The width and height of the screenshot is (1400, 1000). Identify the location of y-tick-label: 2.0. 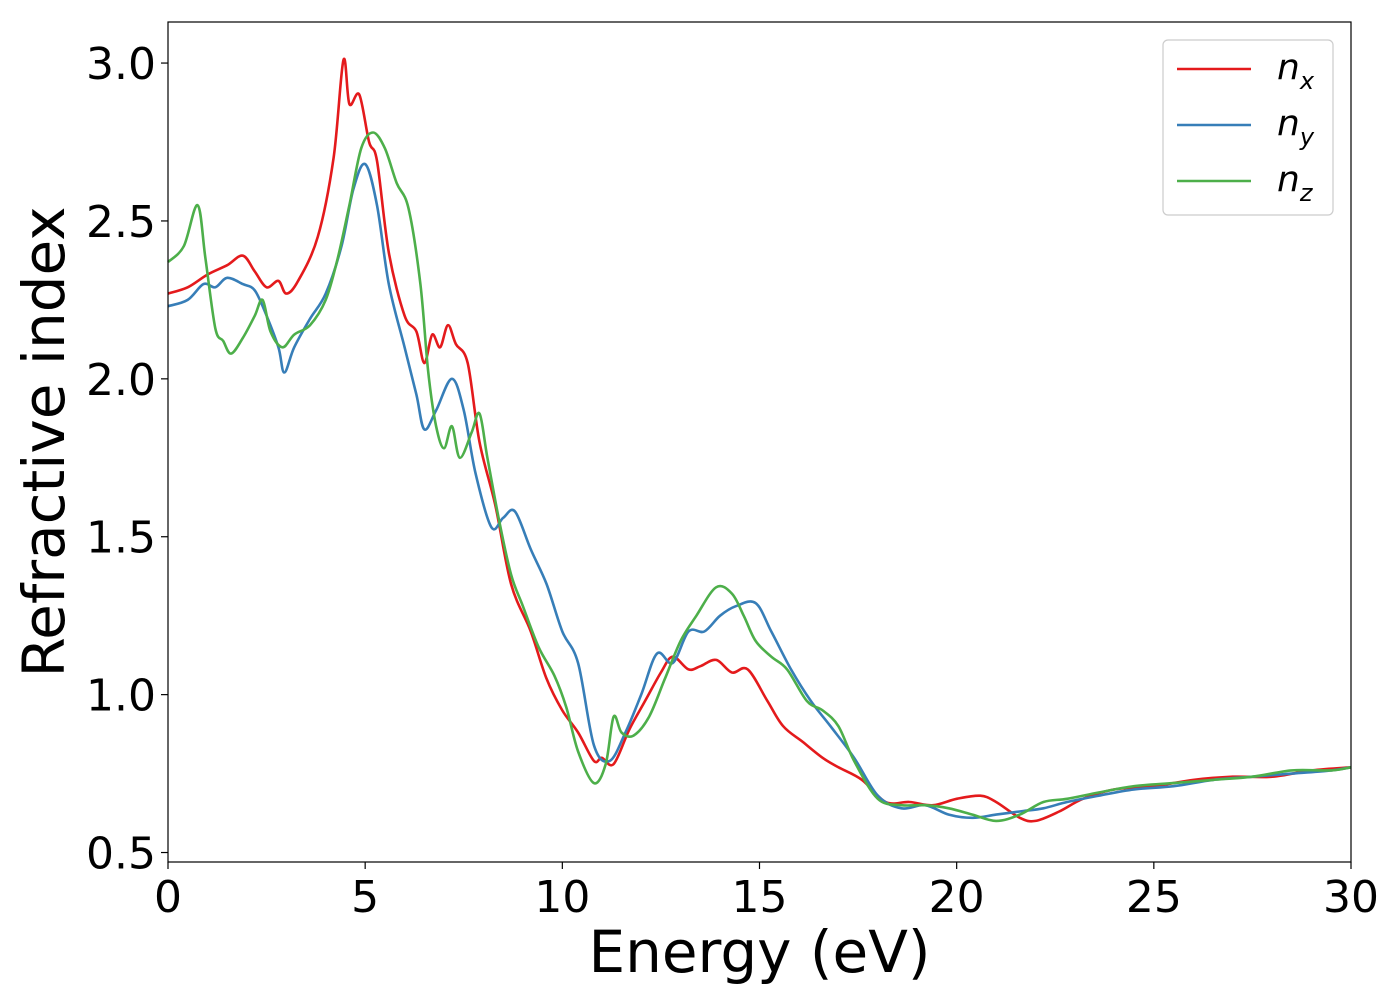
(121, 380).